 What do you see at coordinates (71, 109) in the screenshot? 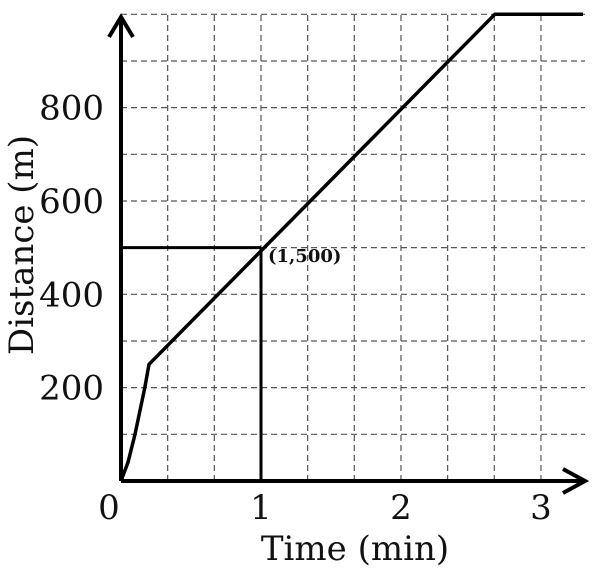
I see `y-tick-label: 800` at bounding box center [71, 109].